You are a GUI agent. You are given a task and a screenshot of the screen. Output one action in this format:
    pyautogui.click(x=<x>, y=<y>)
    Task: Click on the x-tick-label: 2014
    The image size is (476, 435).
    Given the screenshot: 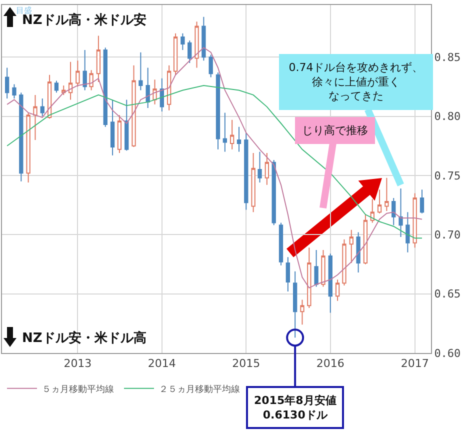 What is the action you would take?
    pyautogui.click(x=162, y=363)
    